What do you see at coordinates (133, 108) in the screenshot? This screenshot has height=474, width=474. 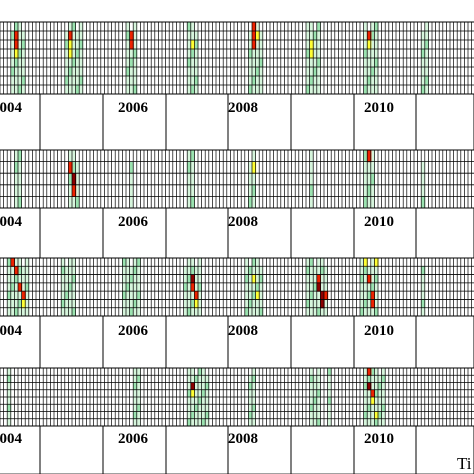 I see `year-label: 2006` at bounding box center [133, 108].